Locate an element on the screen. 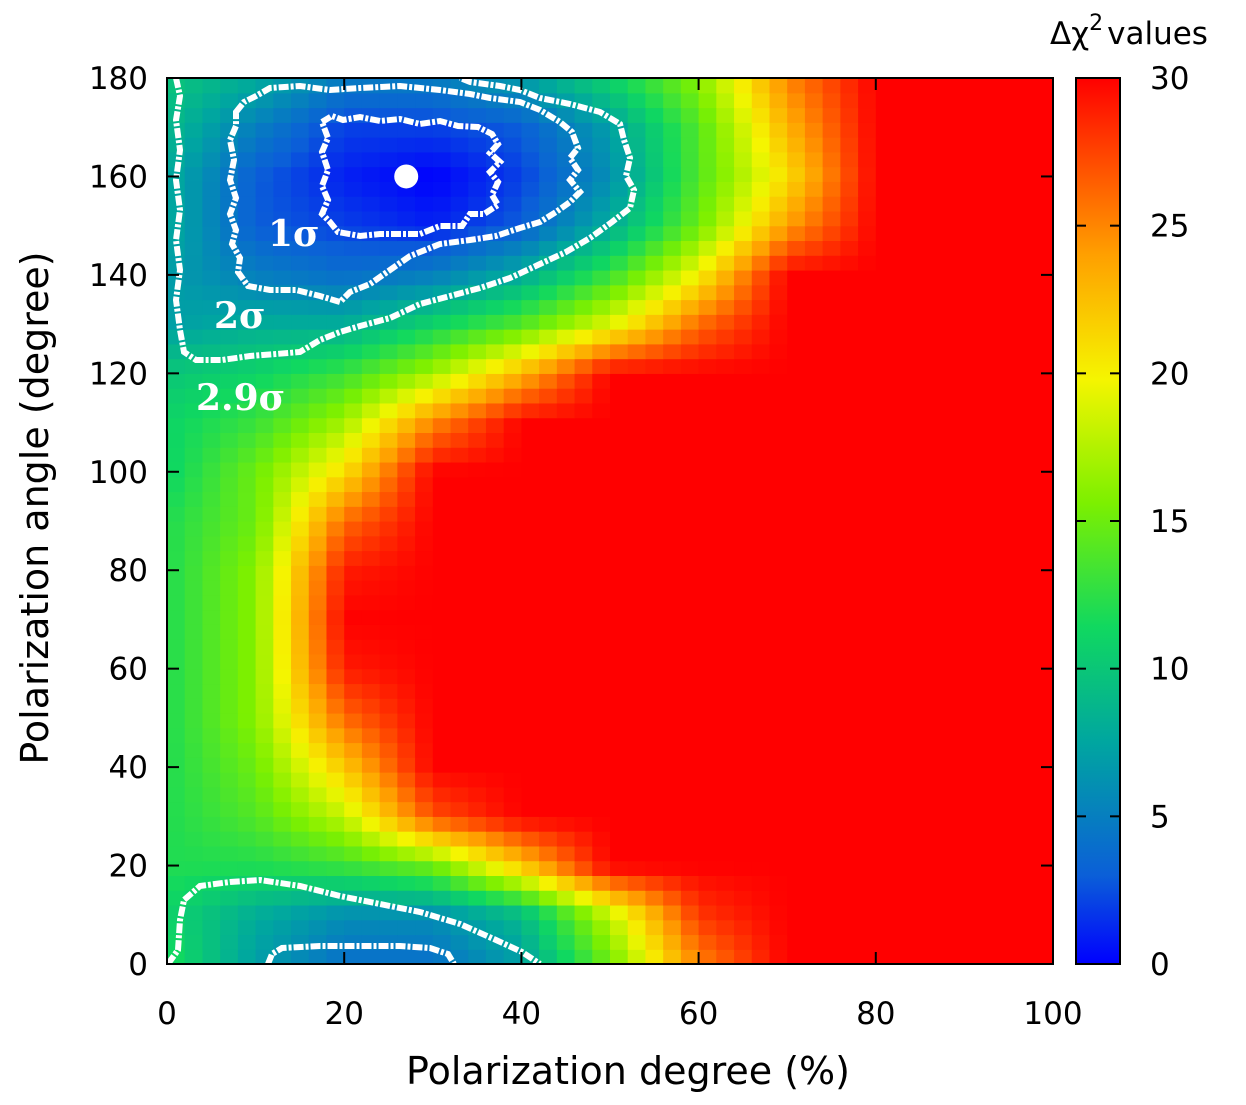 The width and height of the screenshot is (1246, 1105). x-tick-label: 20 is located at coordinates (343, 1014).